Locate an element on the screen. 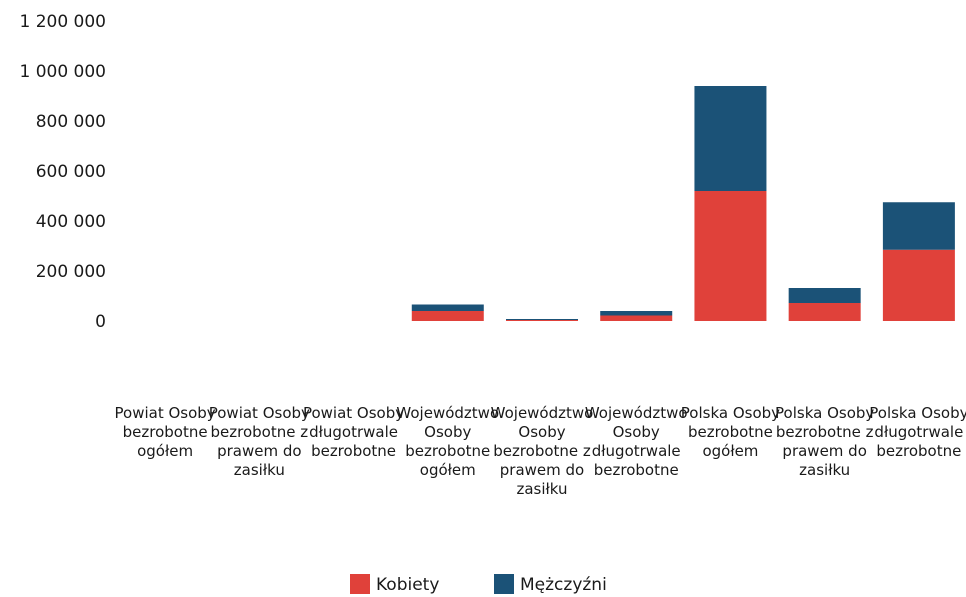 The width and height of the screenshot is (966, 597). legend-swatch-mezczyzni is located at coordinates (504, 584).